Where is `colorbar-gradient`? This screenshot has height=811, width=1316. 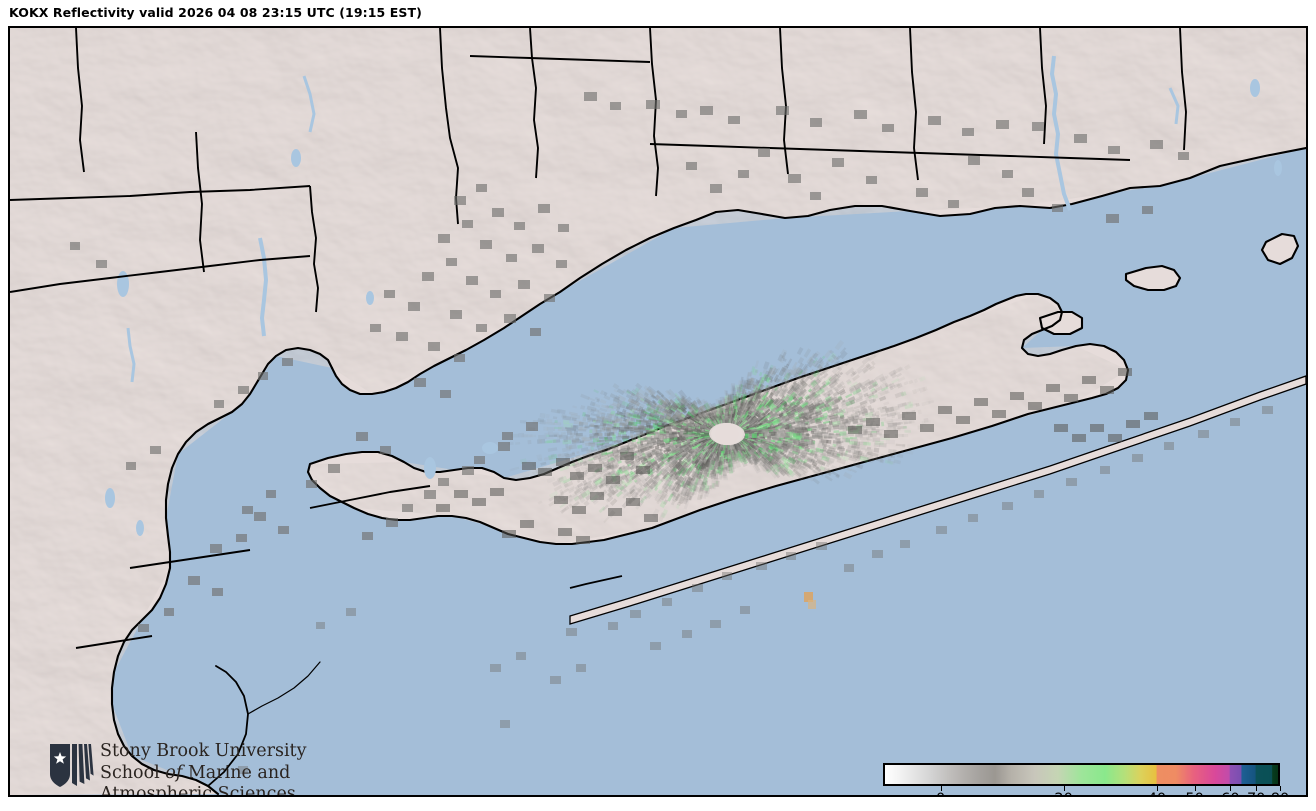
colorbar-gradient is located at coordinates (1081, 774).